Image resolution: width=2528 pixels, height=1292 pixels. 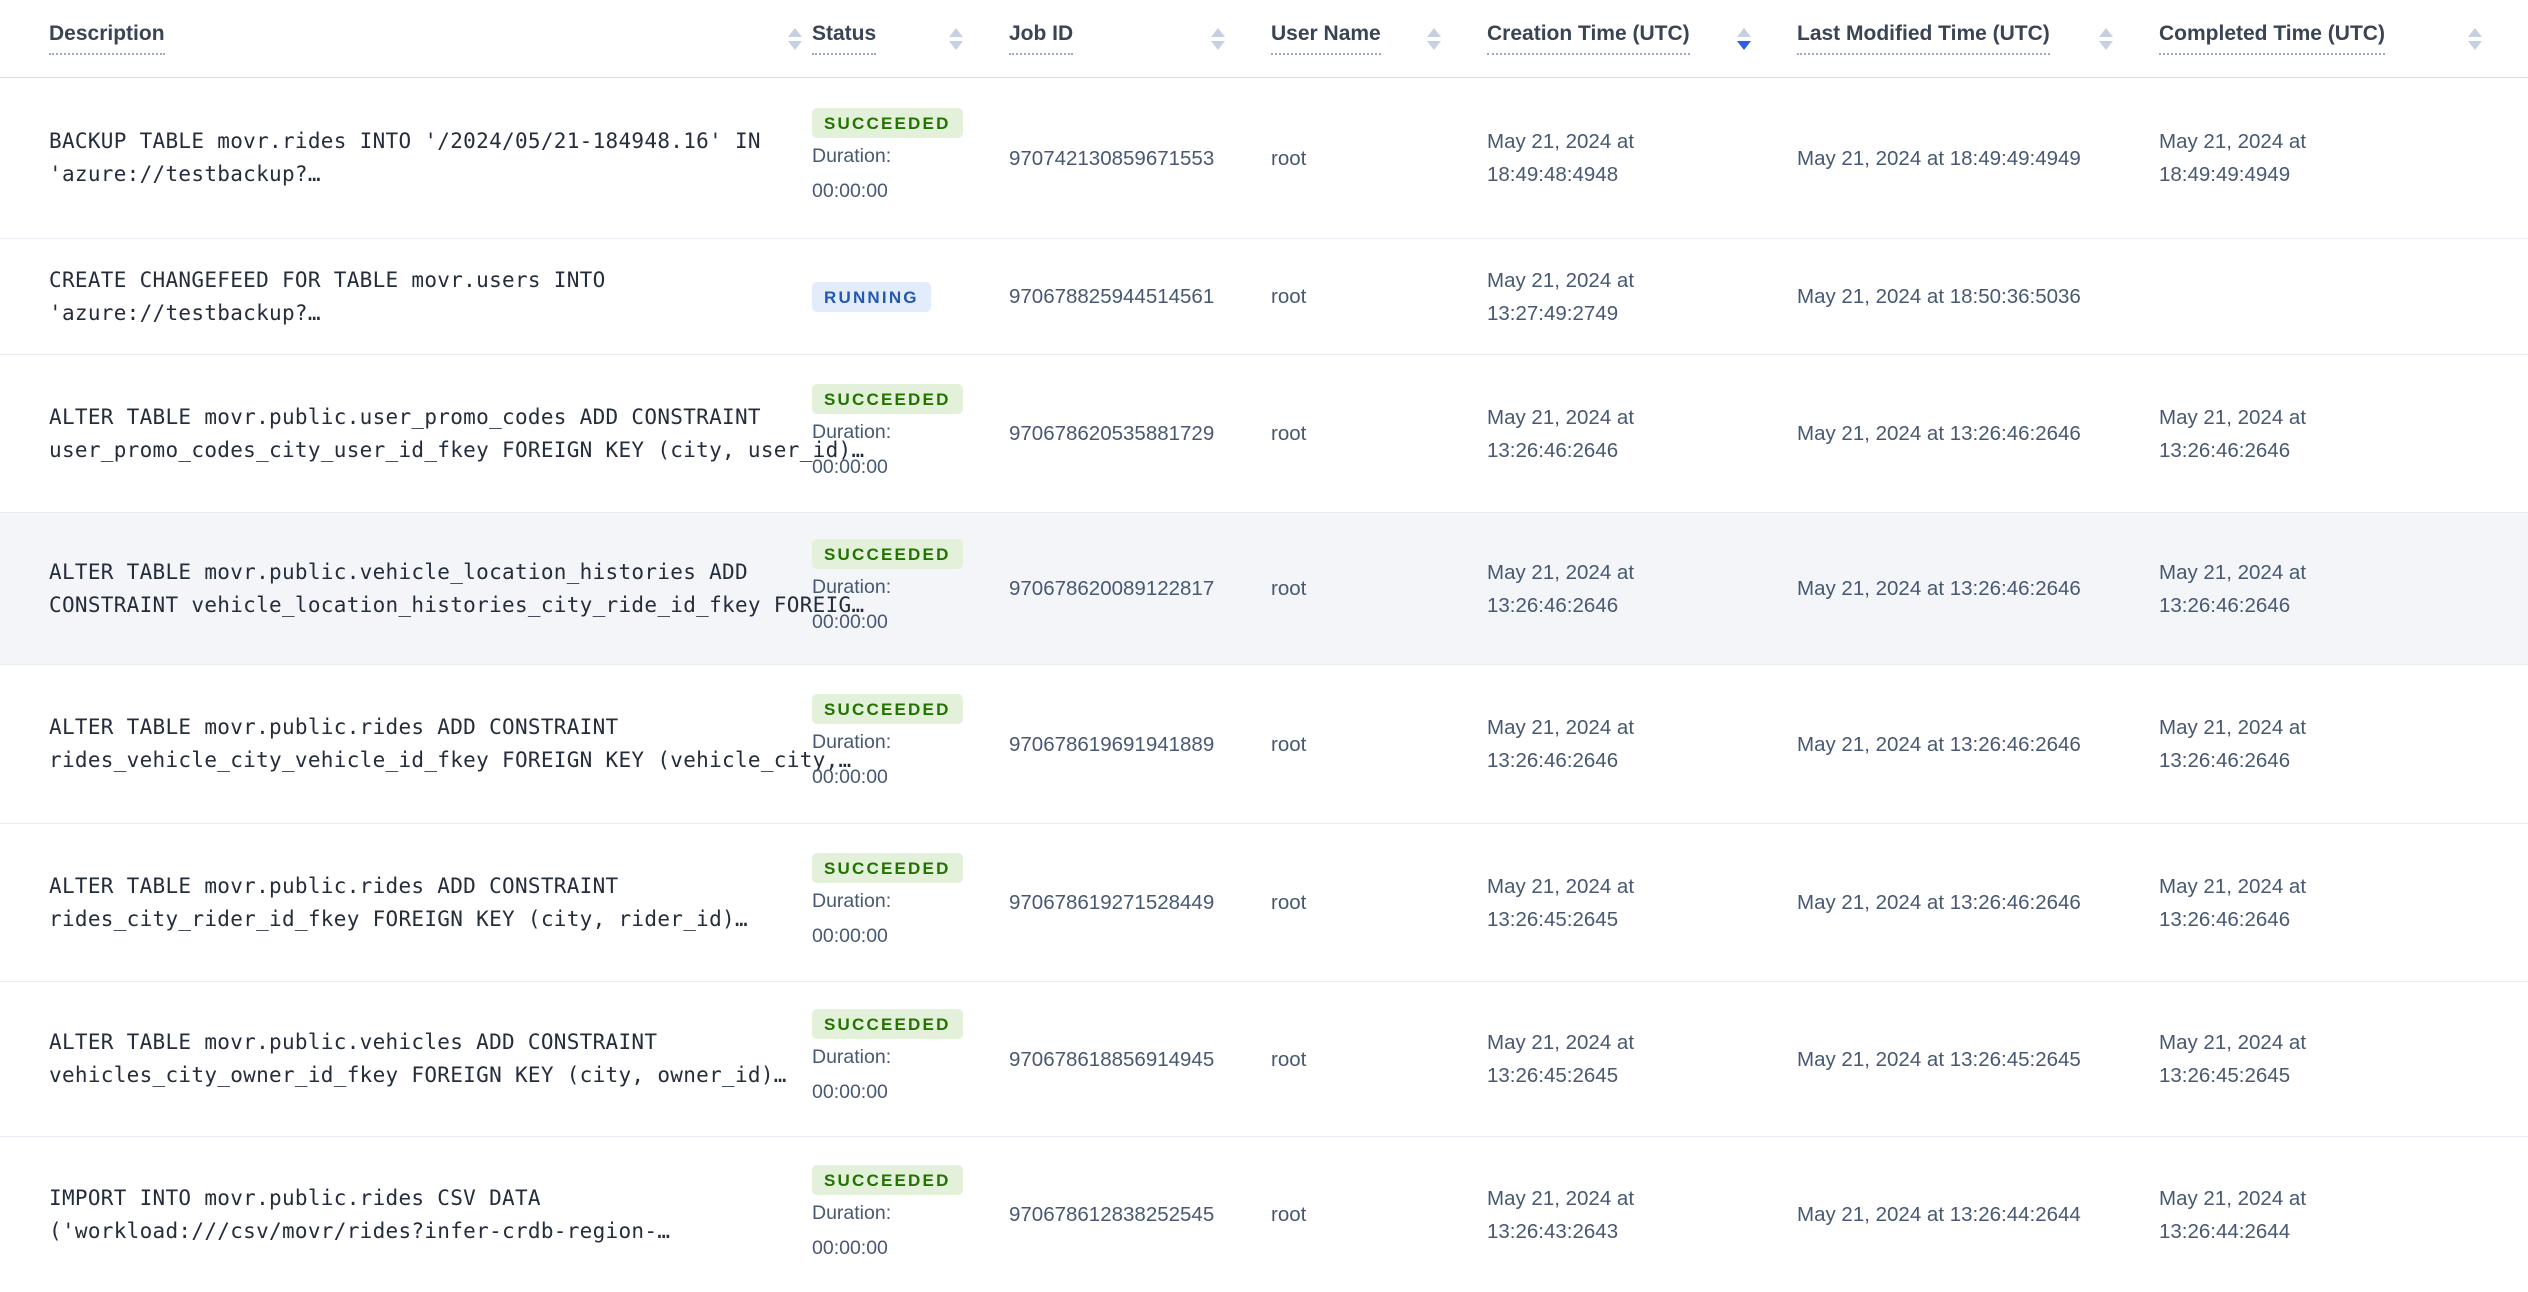 I want to click on job-id-cell: 970742130859671553, so click(x=1140, y=158).